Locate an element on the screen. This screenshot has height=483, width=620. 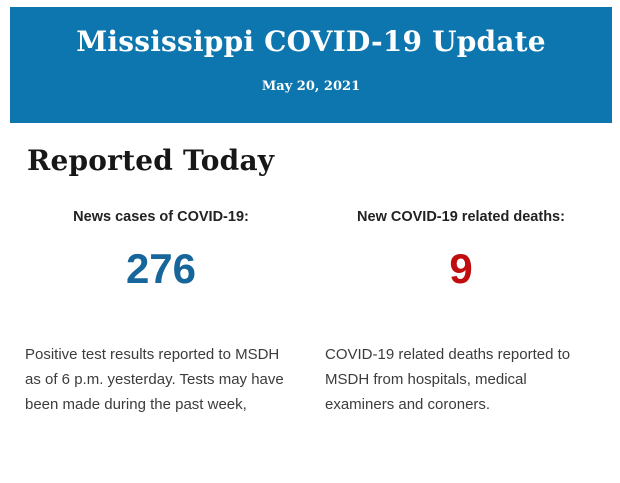
report-date: May 20, 2021 is located at coordinates (311, 86).